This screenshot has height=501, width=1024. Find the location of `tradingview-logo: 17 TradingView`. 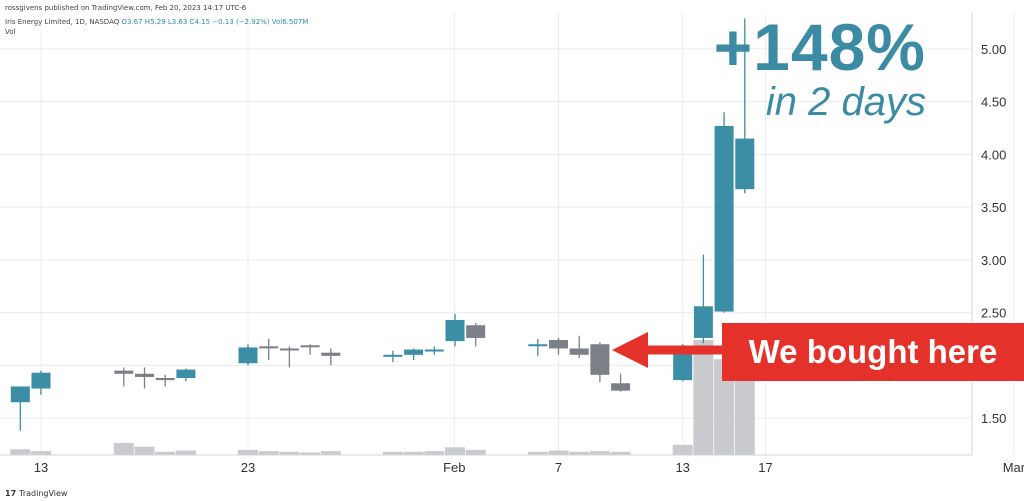

tradingview-logo: 17 TradingView is located at coordinates (36, 493).